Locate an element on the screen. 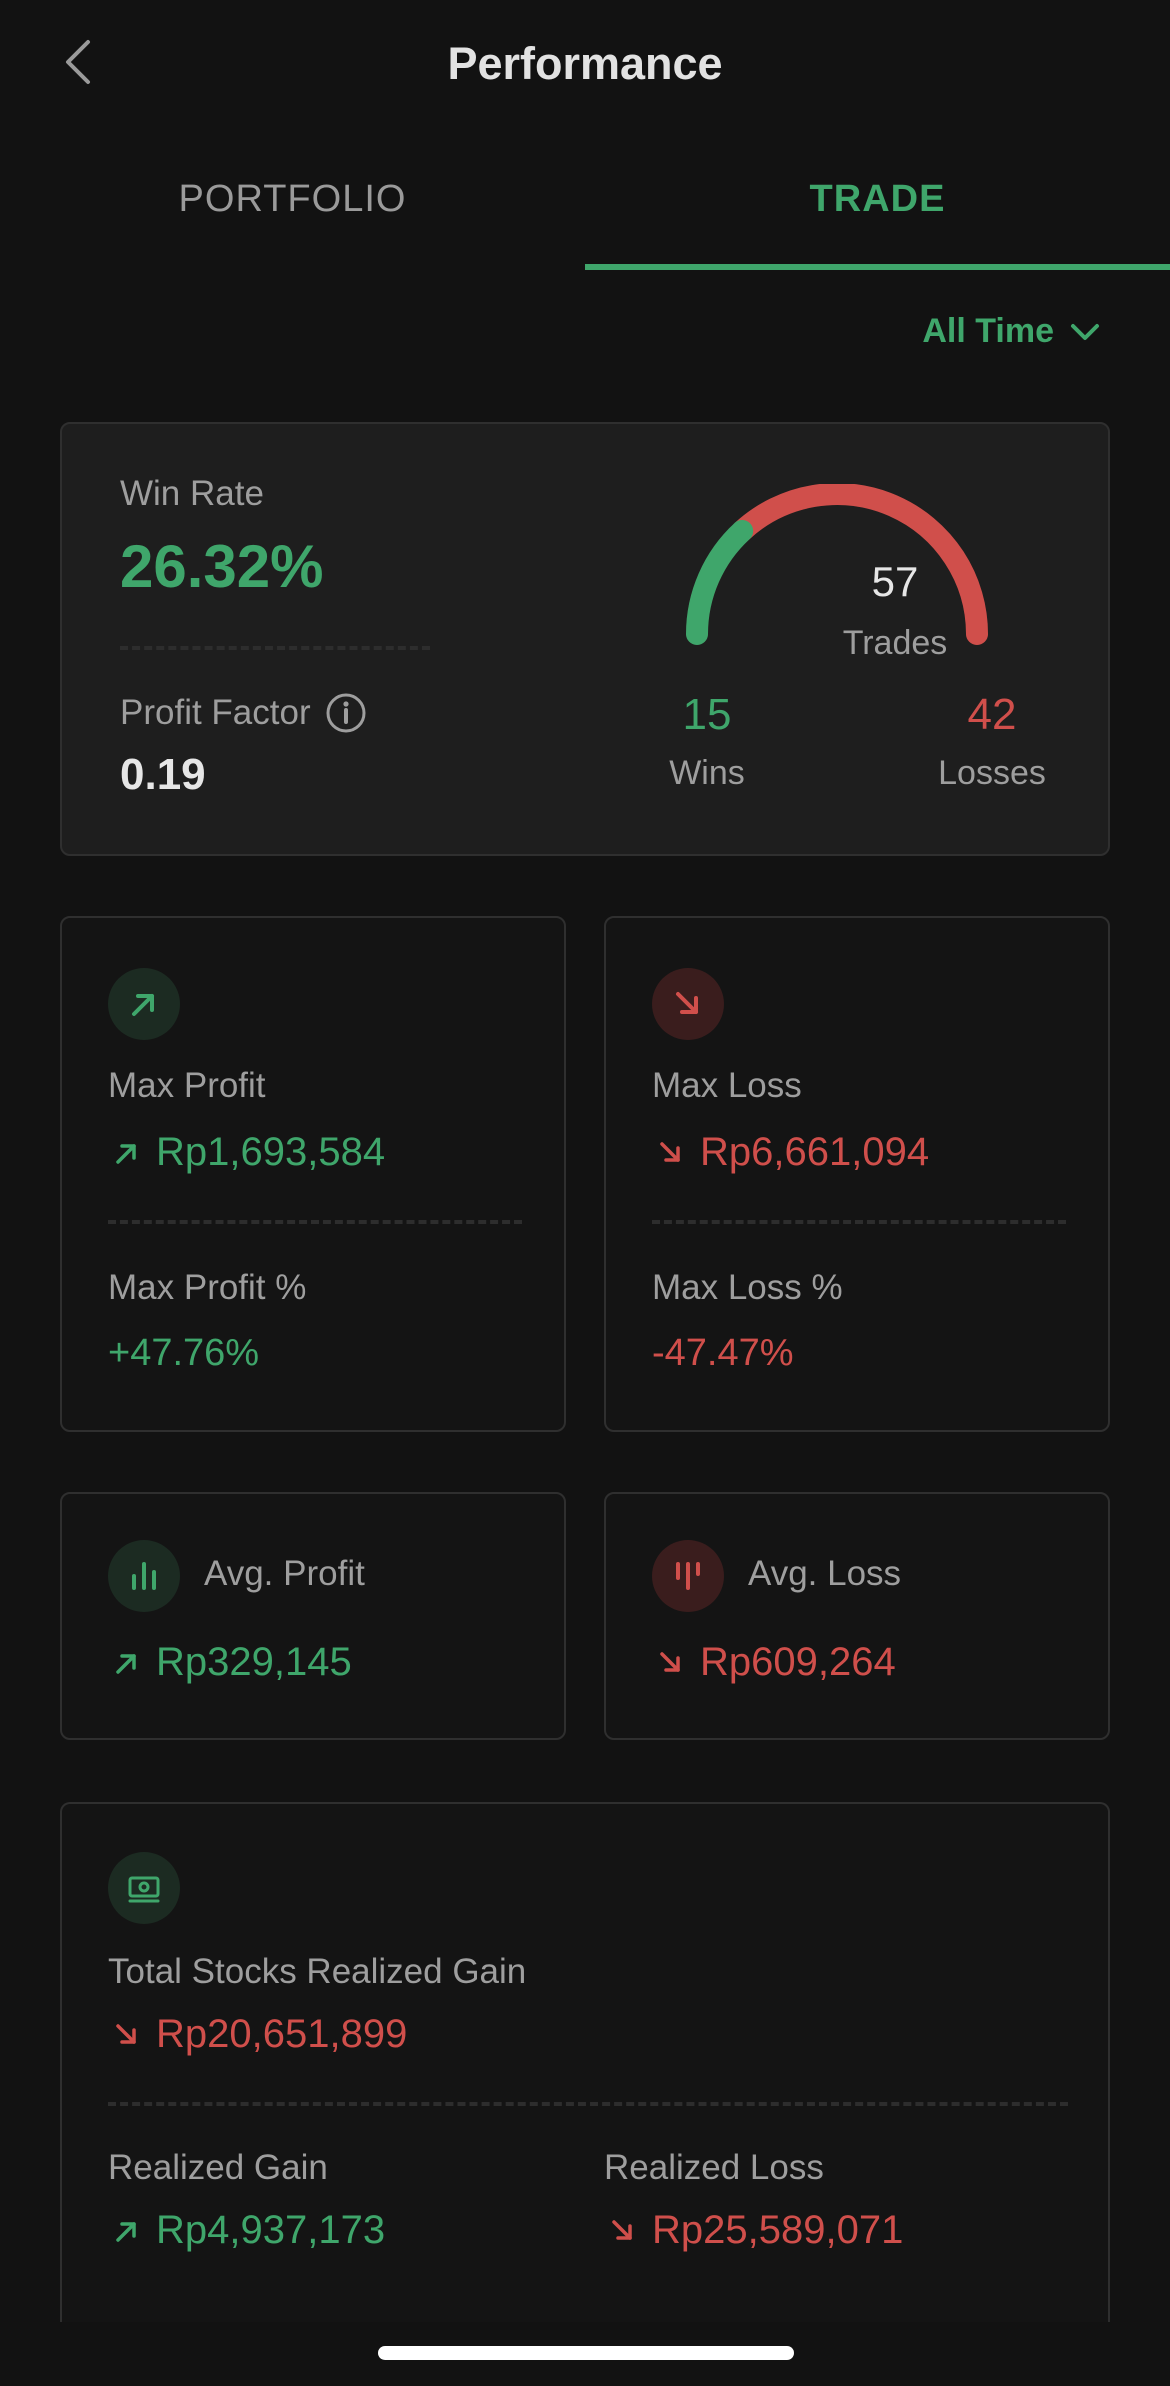 Image resolution: width=1170 pixels, height=2386 pixels. realized-gain-value: Rp4,937,173 is located at coordinates (271, 2230).